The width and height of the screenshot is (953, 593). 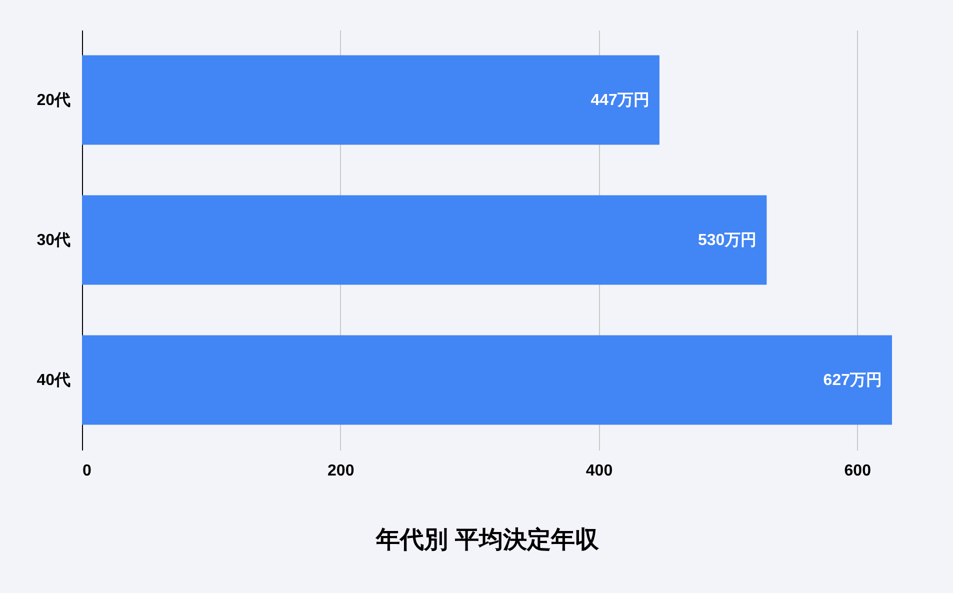 I want to click on data-label: 447万円, so click(x=620, y=100).